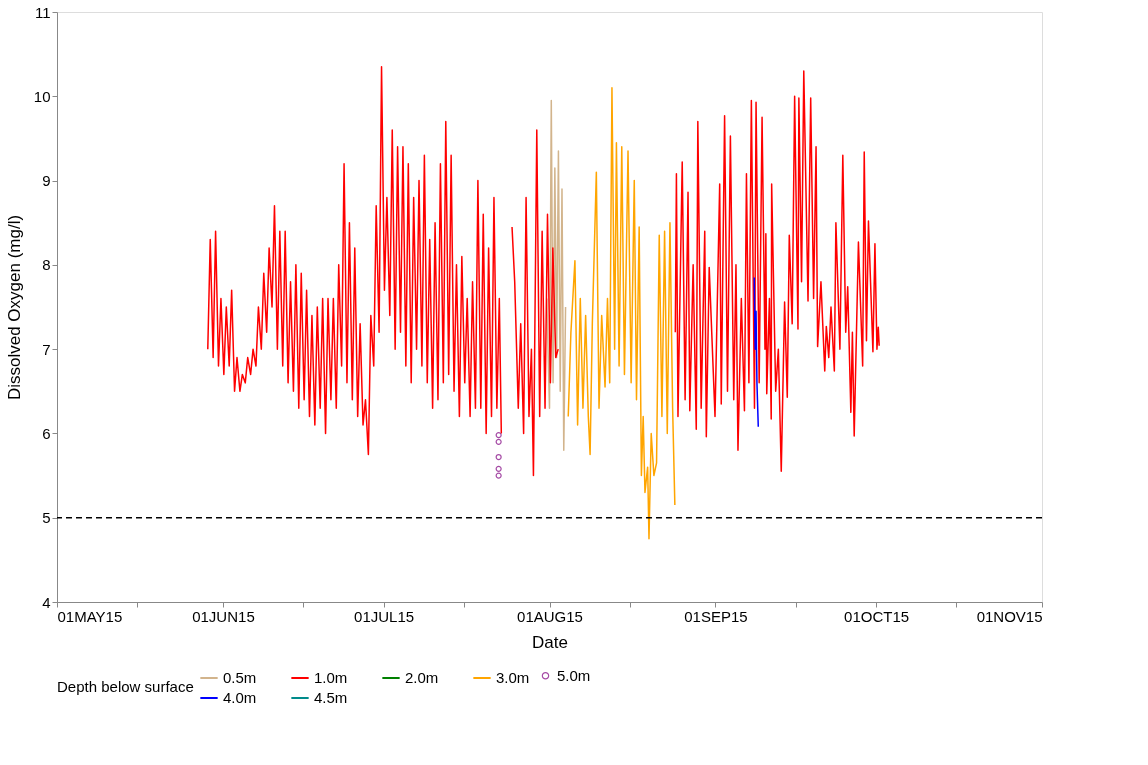 The image size is (1148, 765). Describe the element at coordinates (240, 697) in the screenshot. I see `legend-label: 4.0m` at that location.